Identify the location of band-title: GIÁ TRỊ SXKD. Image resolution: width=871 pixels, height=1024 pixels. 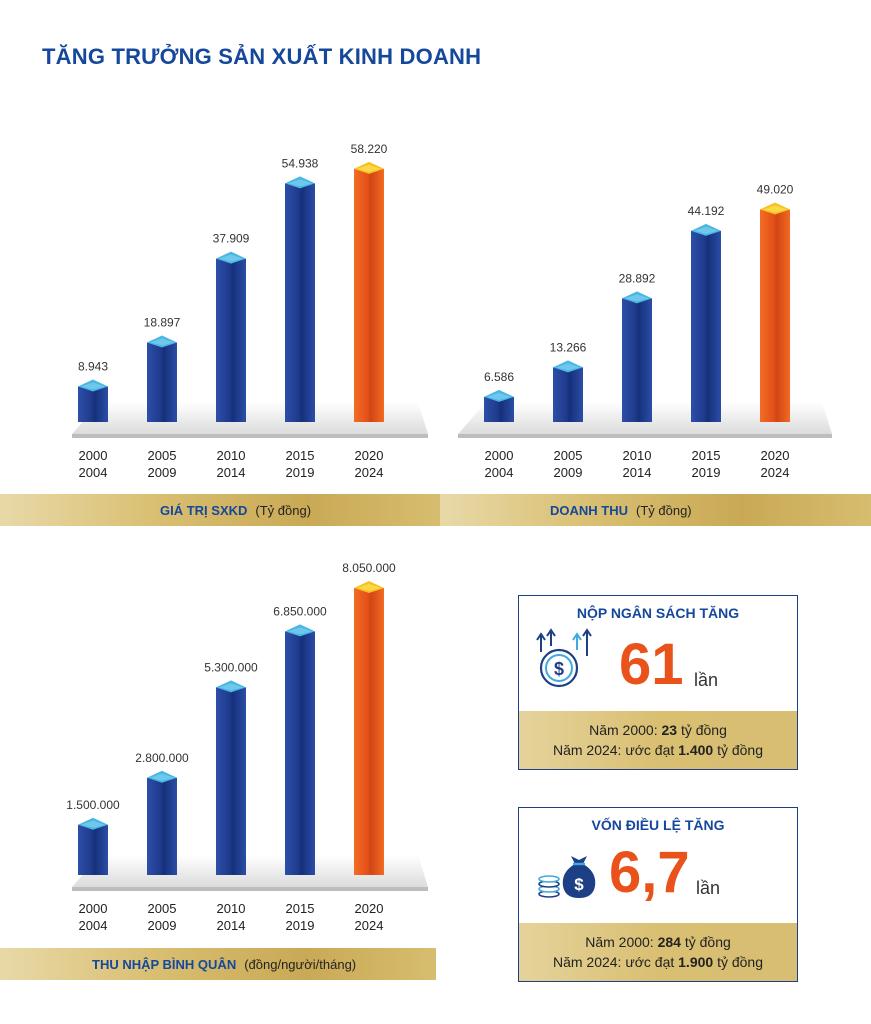
(204, 510).